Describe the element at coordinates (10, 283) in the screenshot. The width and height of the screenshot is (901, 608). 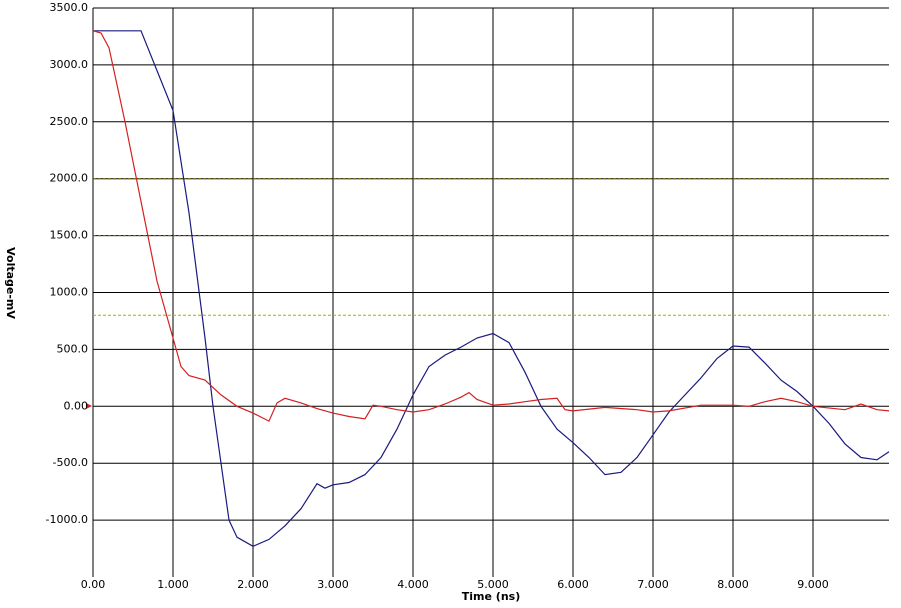
I see `y-axis-label: Voltage-mV` at that location.